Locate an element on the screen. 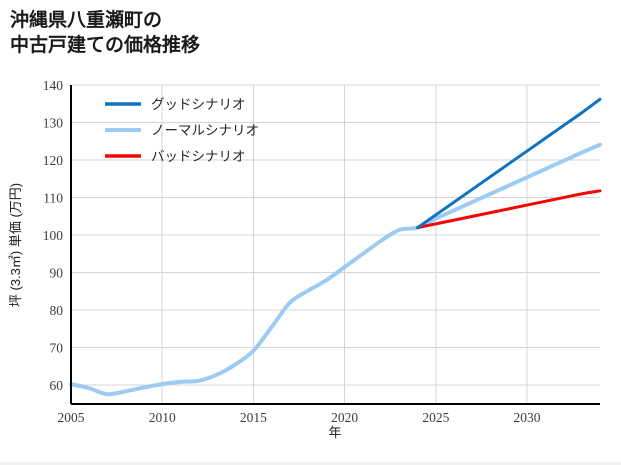 The image size is (621, 465). x-tick-label: 2010 is located at coordinates (162, 417).